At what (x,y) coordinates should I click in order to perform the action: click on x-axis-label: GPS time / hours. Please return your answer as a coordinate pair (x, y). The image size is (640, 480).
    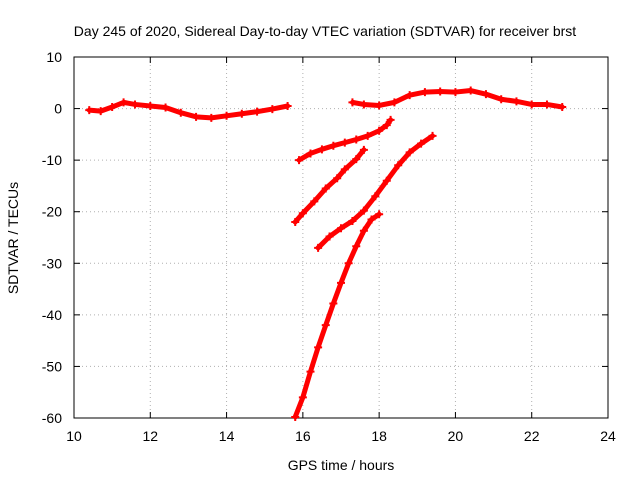
    Looking at the image, I should click on (341, 465).